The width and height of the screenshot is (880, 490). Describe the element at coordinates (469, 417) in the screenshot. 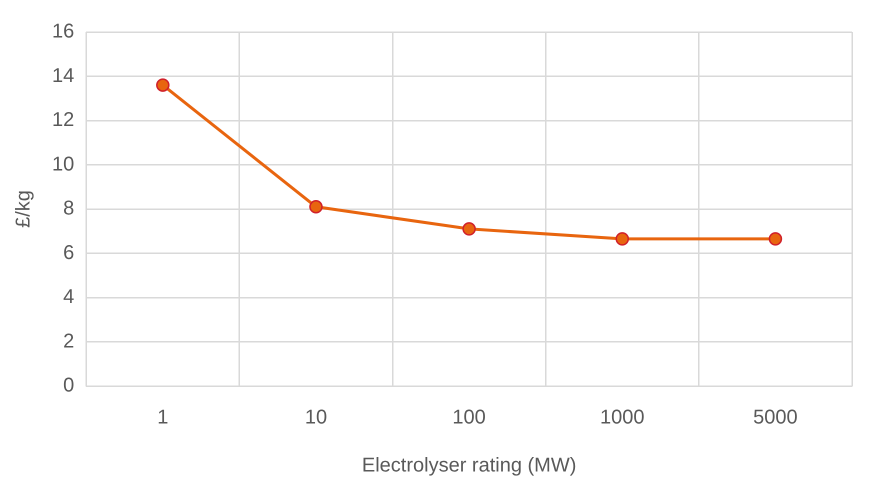

I see `x-tick-label: 100` at that location.